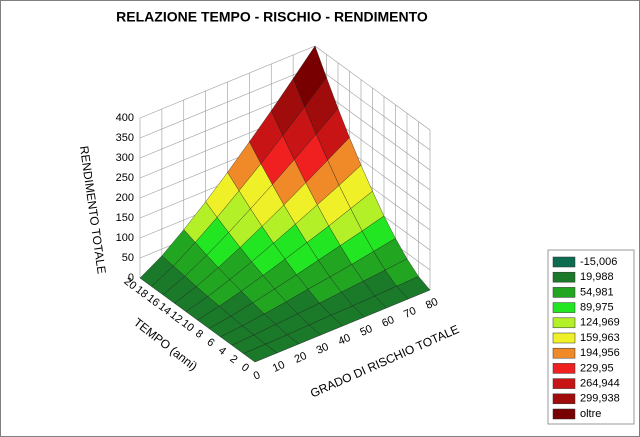  What do you see at coordinates (410, 313) in the screenshot?
I see `y-tick-label: 70` at bounding box center [410, 313].